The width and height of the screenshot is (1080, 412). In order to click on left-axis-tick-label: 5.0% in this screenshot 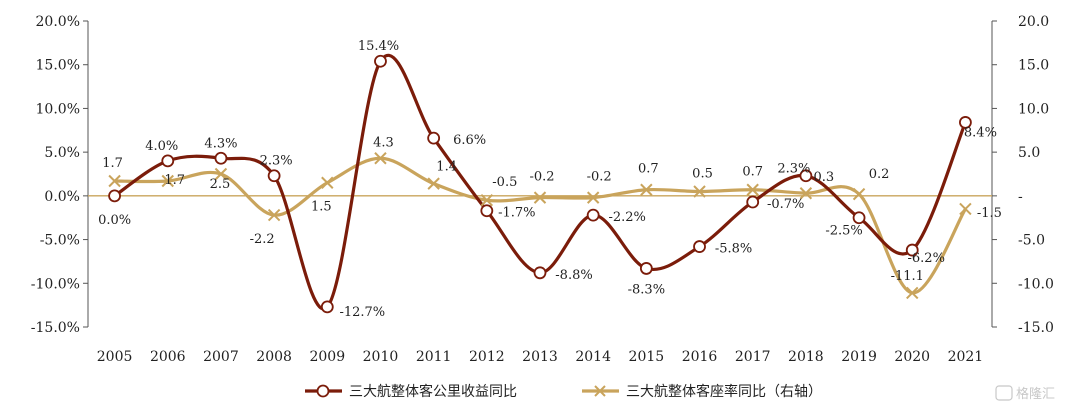, I will do `click(62, 153)`.